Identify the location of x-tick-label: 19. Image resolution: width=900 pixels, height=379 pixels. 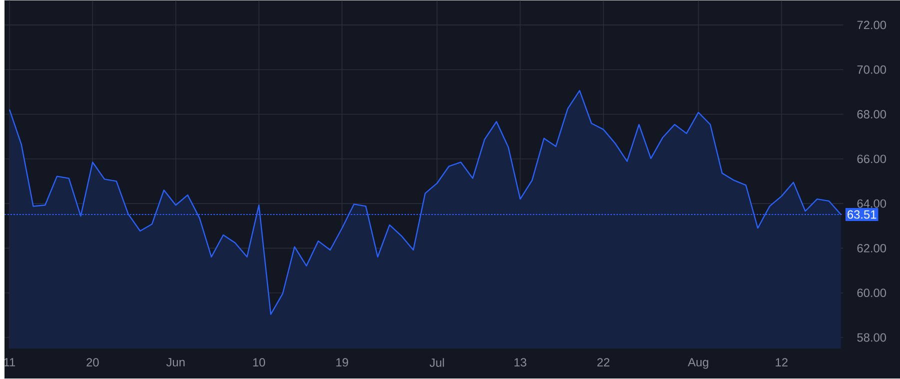
(342, 362).